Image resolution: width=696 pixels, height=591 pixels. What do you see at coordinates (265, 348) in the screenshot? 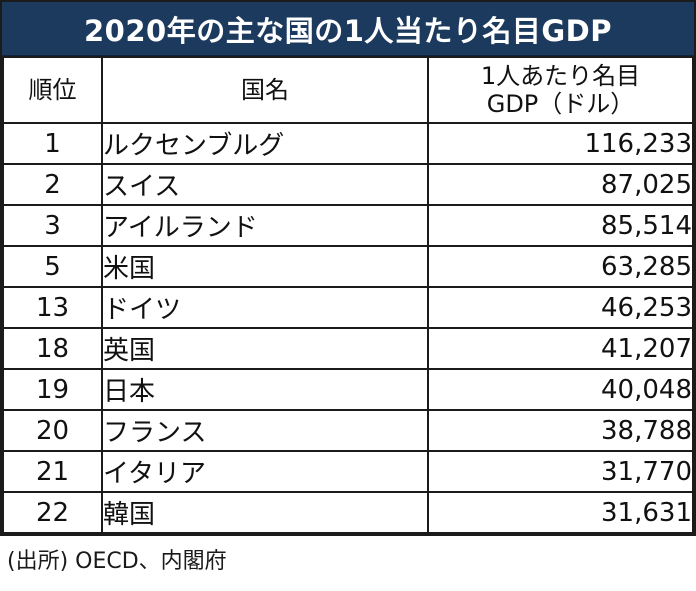
I see `country-cell: 英国` at bounding box center [265, 348].